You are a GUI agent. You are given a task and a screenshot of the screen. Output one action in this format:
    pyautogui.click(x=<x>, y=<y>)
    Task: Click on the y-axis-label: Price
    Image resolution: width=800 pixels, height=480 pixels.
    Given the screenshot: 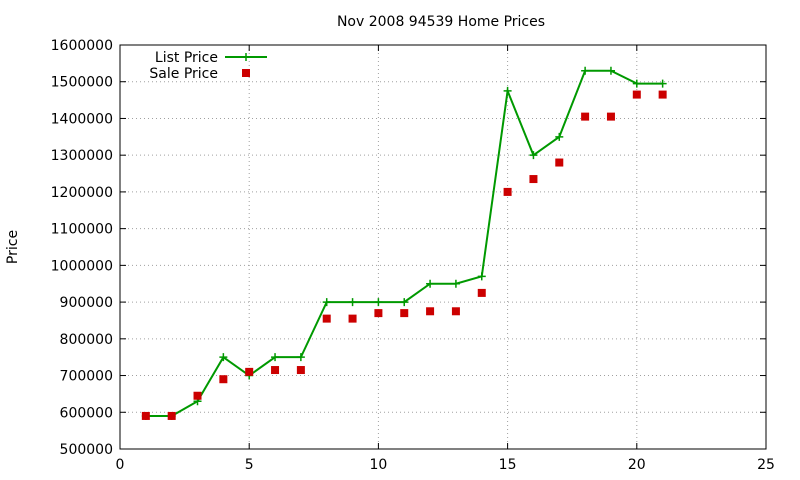 What is the action you would take?
    pyautogui.click(x=13, y=247)
    